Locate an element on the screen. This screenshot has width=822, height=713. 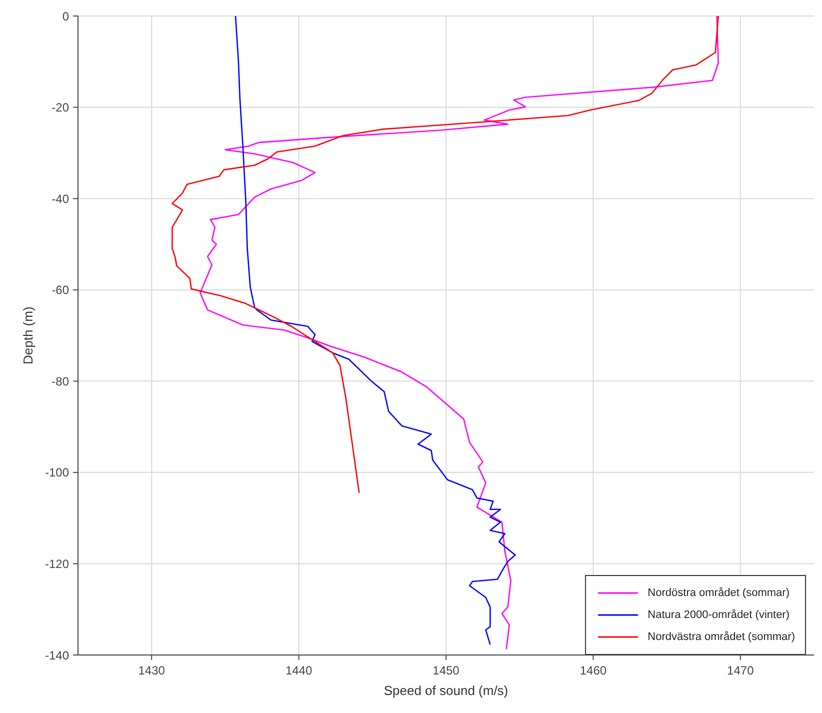
x-tick-label: 1430 is located at coordinates (152, 671).